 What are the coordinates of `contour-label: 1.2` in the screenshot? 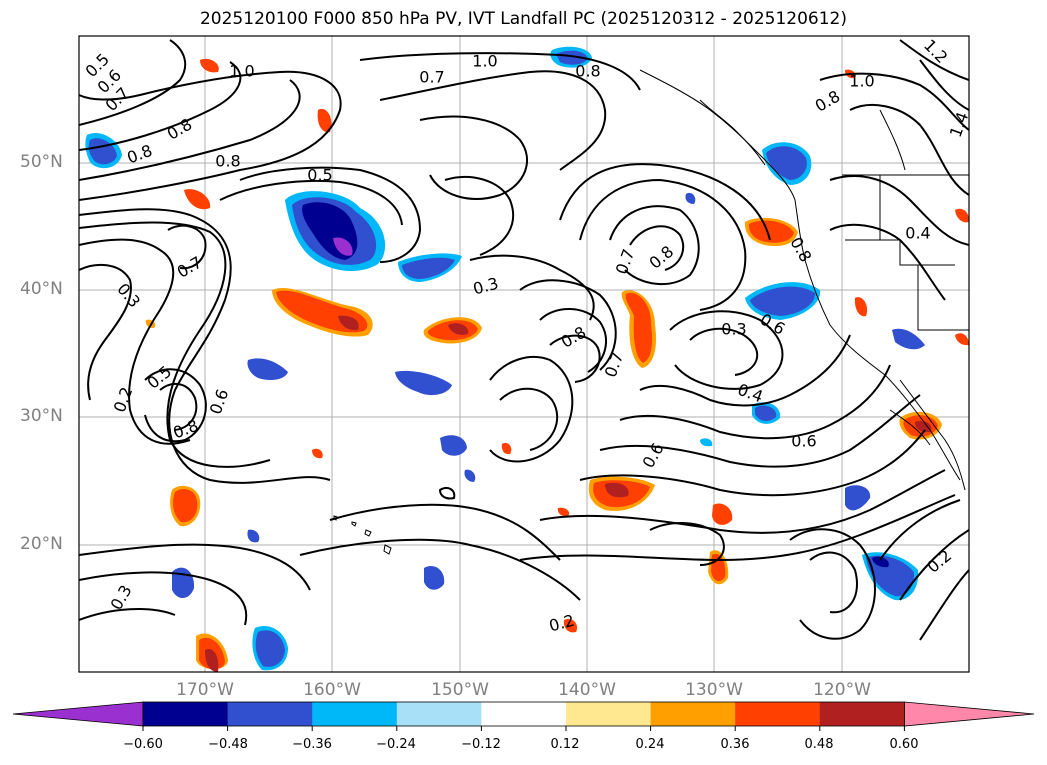 It's located at (935, 51).